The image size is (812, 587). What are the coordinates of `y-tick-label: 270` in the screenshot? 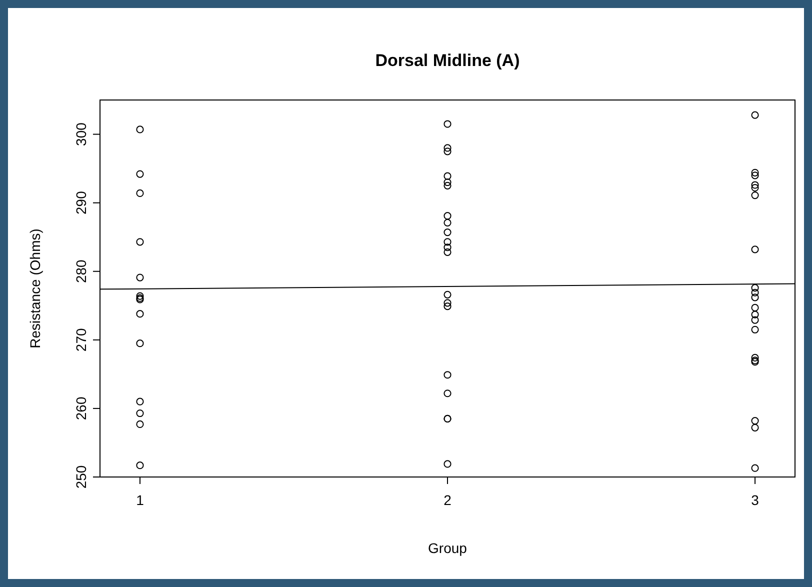 It's located at (81, 340).